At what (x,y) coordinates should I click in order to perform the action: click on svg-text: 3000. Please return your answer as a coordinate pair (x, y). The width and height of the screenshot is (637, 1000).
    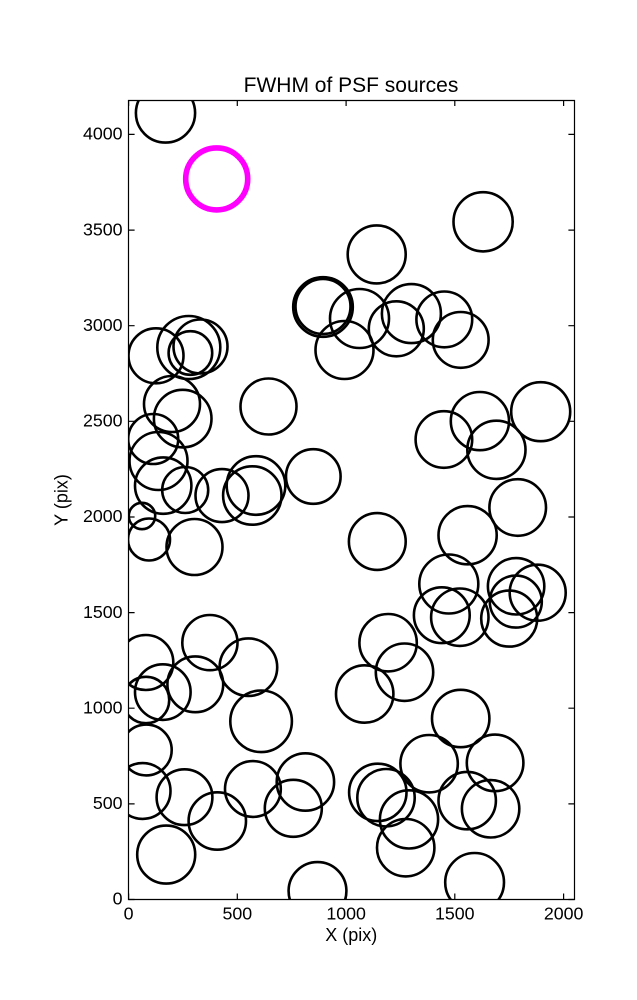
    Looking at the image, I should click on (103, 325).